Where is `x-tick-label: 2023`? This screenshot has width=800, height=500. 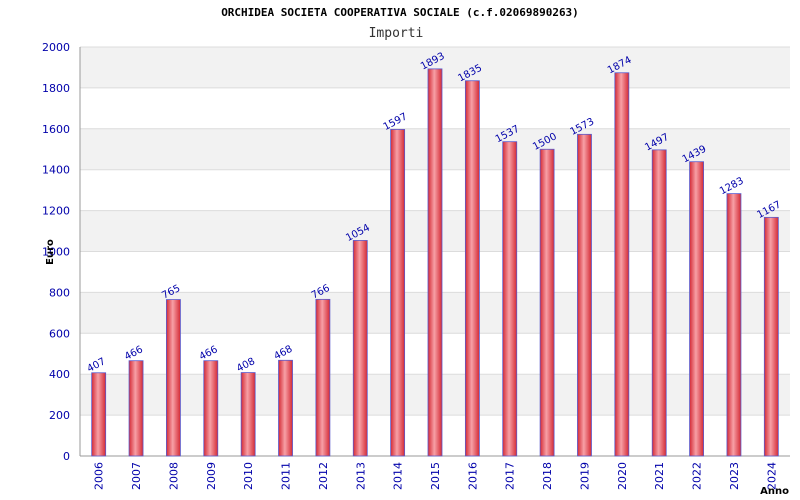 x-tick-label: 2023 is located at coordinates (734, 476).